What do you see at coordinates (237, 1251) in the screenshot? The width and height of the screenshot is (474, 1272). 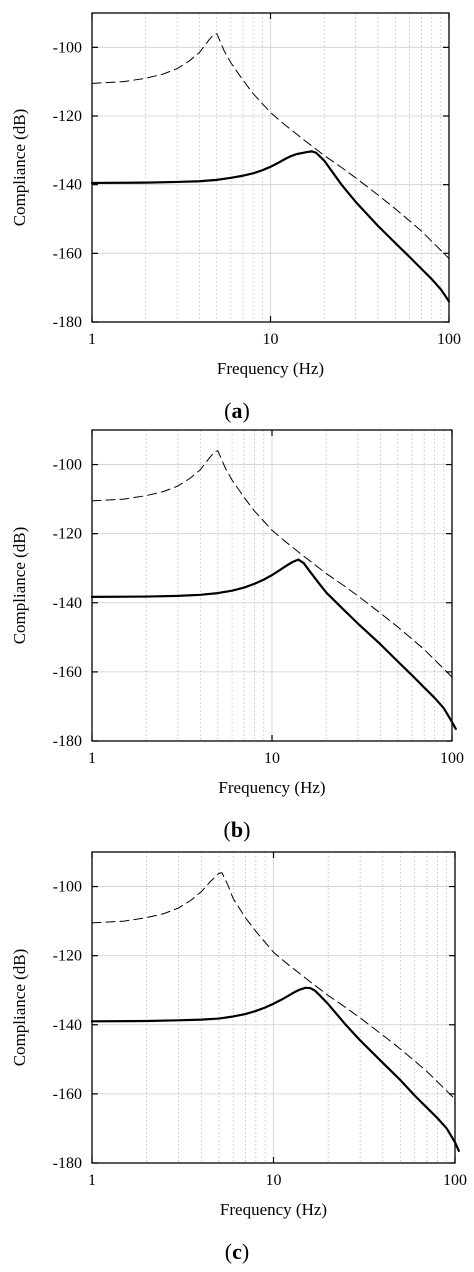 I see `panel-label: (c)` at bounding box center [237, 1251].